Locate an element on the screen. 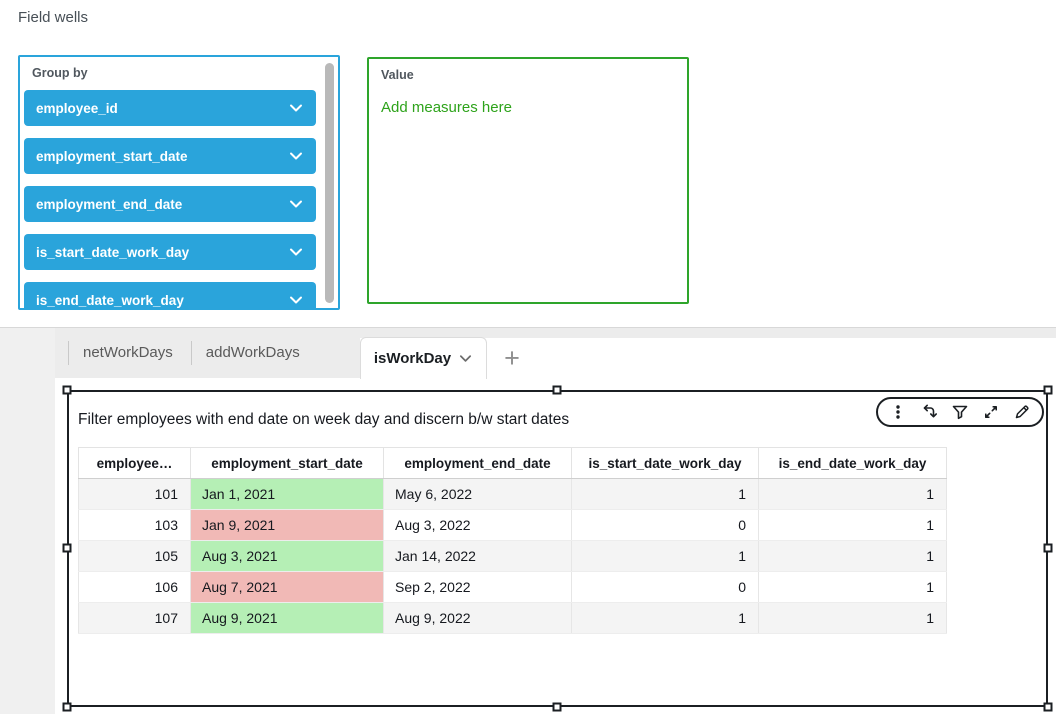 This screenshot has width=1056, height=714. add-measures-hint: Add measures here is located at coordinates (446, 107).